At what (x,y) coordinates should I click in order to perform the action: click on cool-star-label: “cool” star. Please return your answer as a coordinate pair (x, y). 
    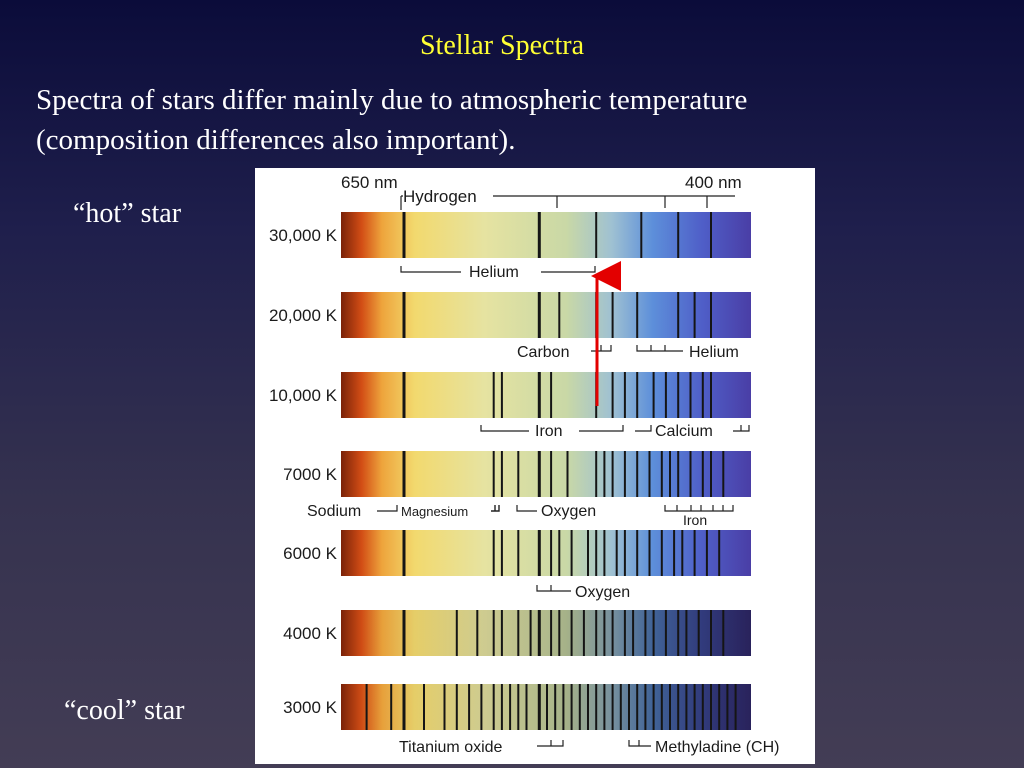
    Looking at the image, I should click on (124, 710).